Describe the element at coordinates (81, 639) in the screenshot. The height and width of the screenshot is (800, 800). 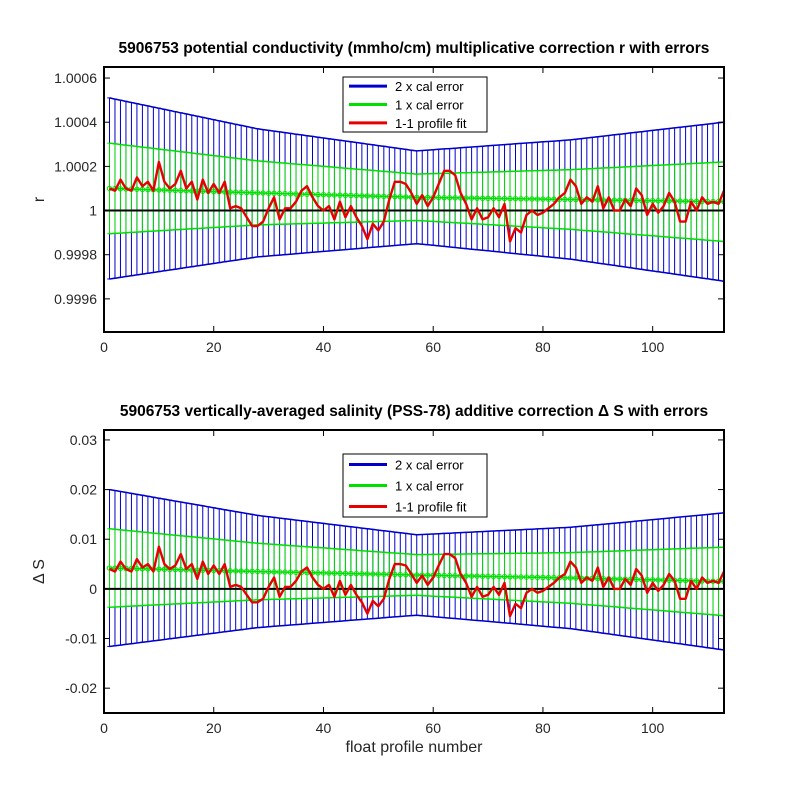
I see `y-tick-label: -0.01` at that location.